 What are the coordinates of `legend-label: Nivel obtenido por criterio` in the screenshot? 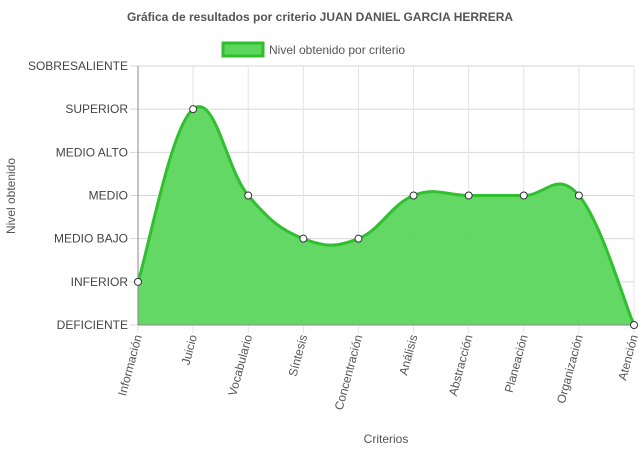 It's located at (337, 50).